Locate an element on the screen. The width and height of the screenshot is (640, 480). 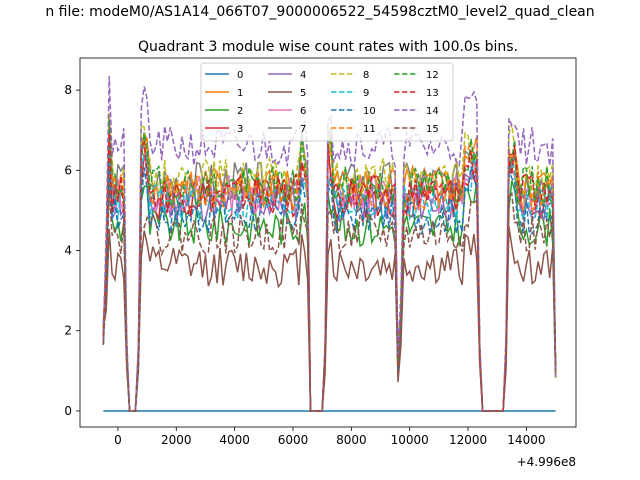
legend-label: 12 is located at coordinates (432, 75).